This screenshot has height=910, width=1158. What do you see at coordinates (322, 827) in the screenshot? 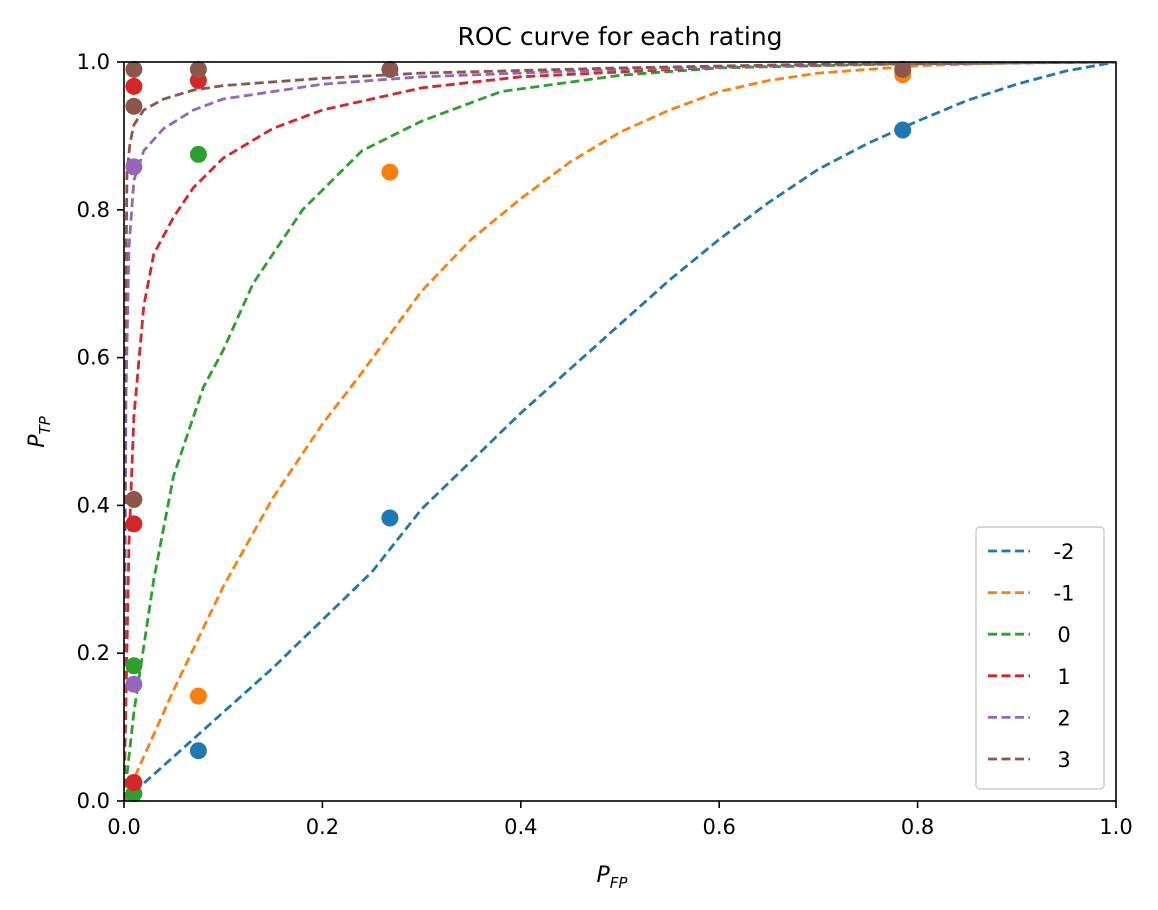
I see `x-tick-label: 0.2` at bounding box center [322, 827].